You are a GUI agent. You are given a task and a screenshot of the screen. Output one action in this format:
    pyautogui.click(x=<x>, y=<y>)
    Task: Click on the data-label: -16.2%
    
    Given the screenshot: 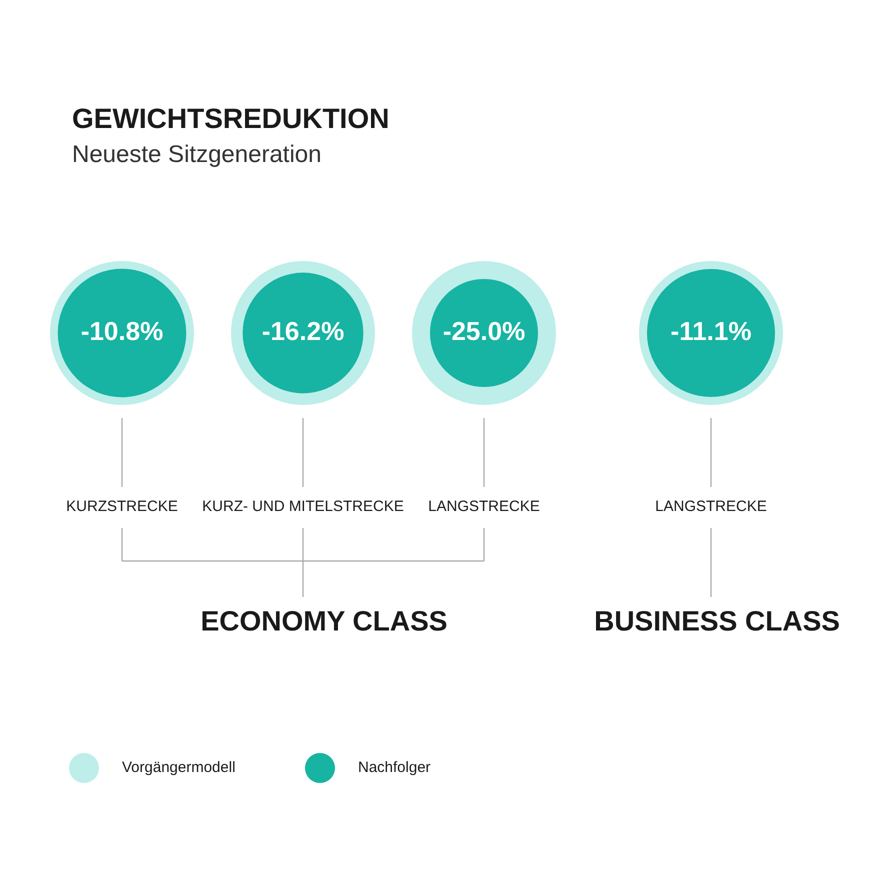 What is the action you would take?
    pyautogui.click(x=303, y=331)
    